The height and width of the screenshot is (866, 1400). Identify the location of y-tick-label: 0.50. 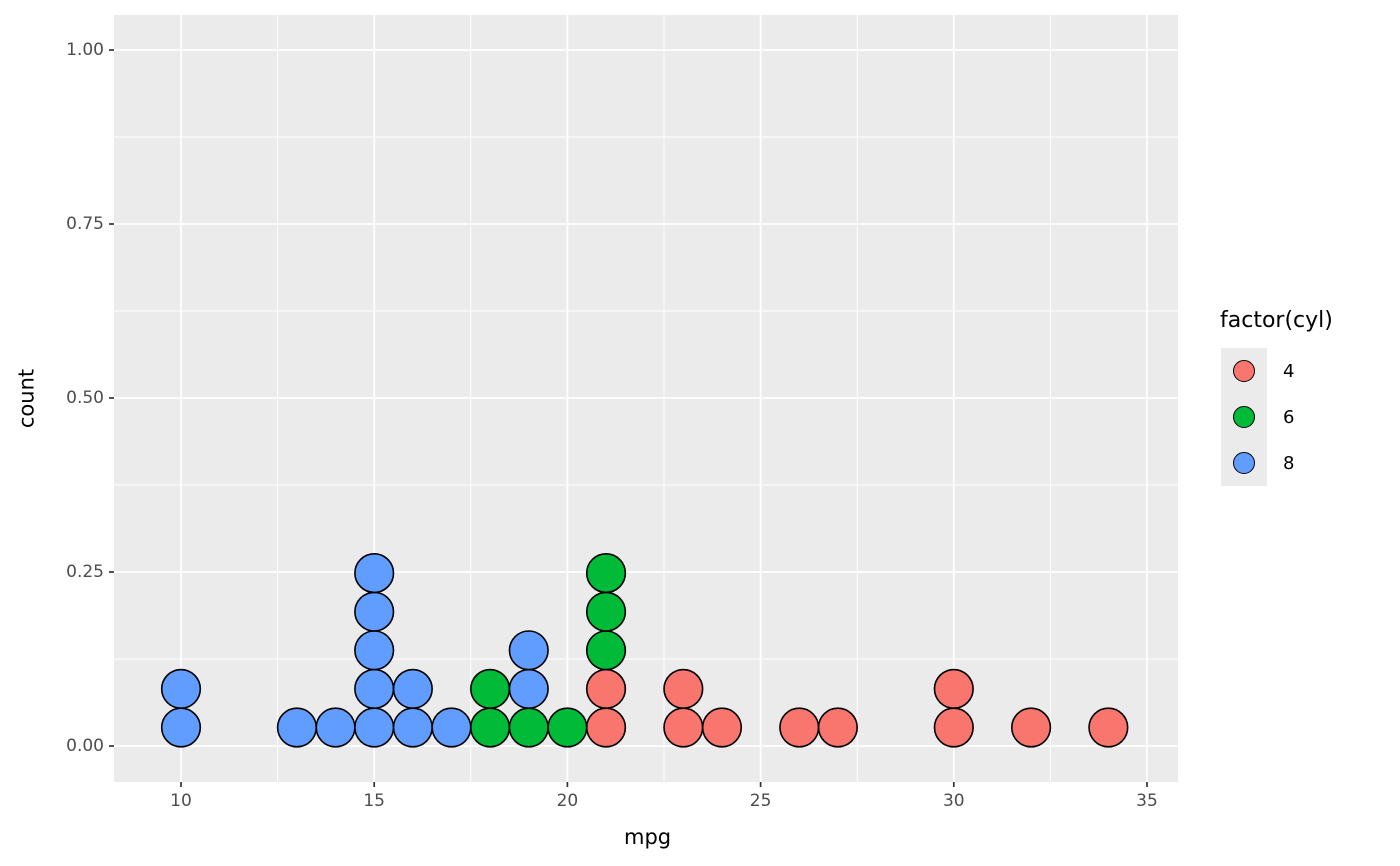
(85, 398).